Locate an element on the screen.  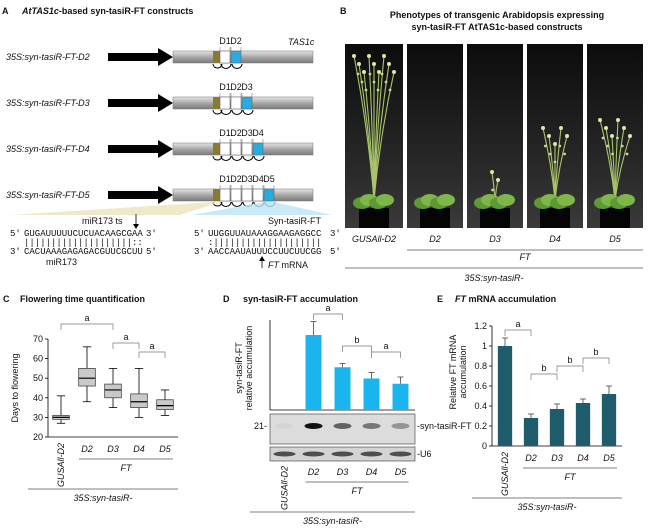
position-label: D4 is located at coordinates (258, 179).